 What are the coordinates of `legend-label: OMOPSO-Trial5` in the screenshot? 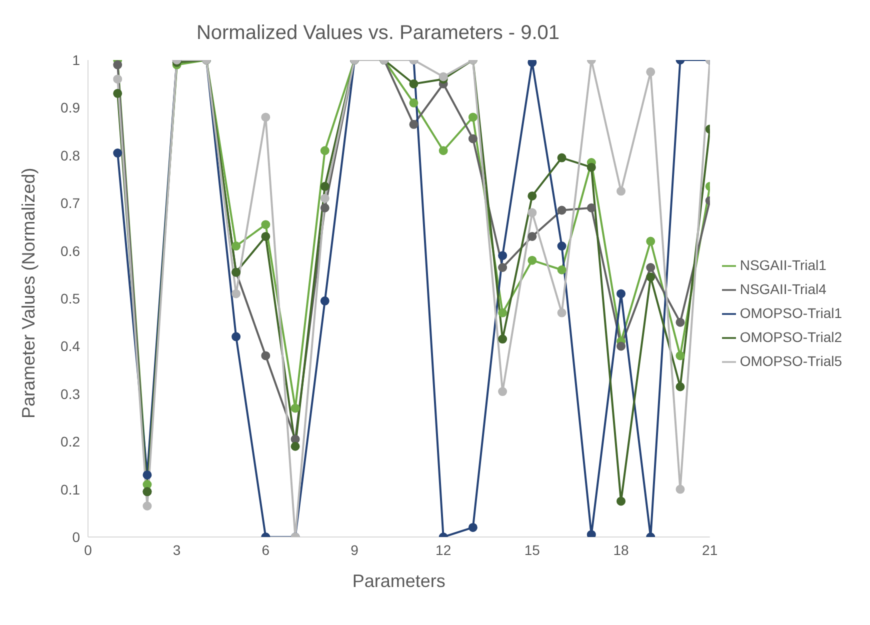 It's located at (791, 360).